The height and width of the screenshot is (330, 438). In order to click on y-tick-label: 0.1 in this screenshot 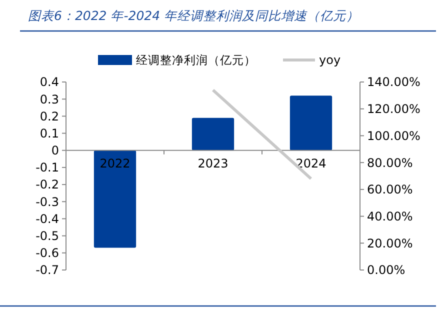, I will do `click(49, 133)`.